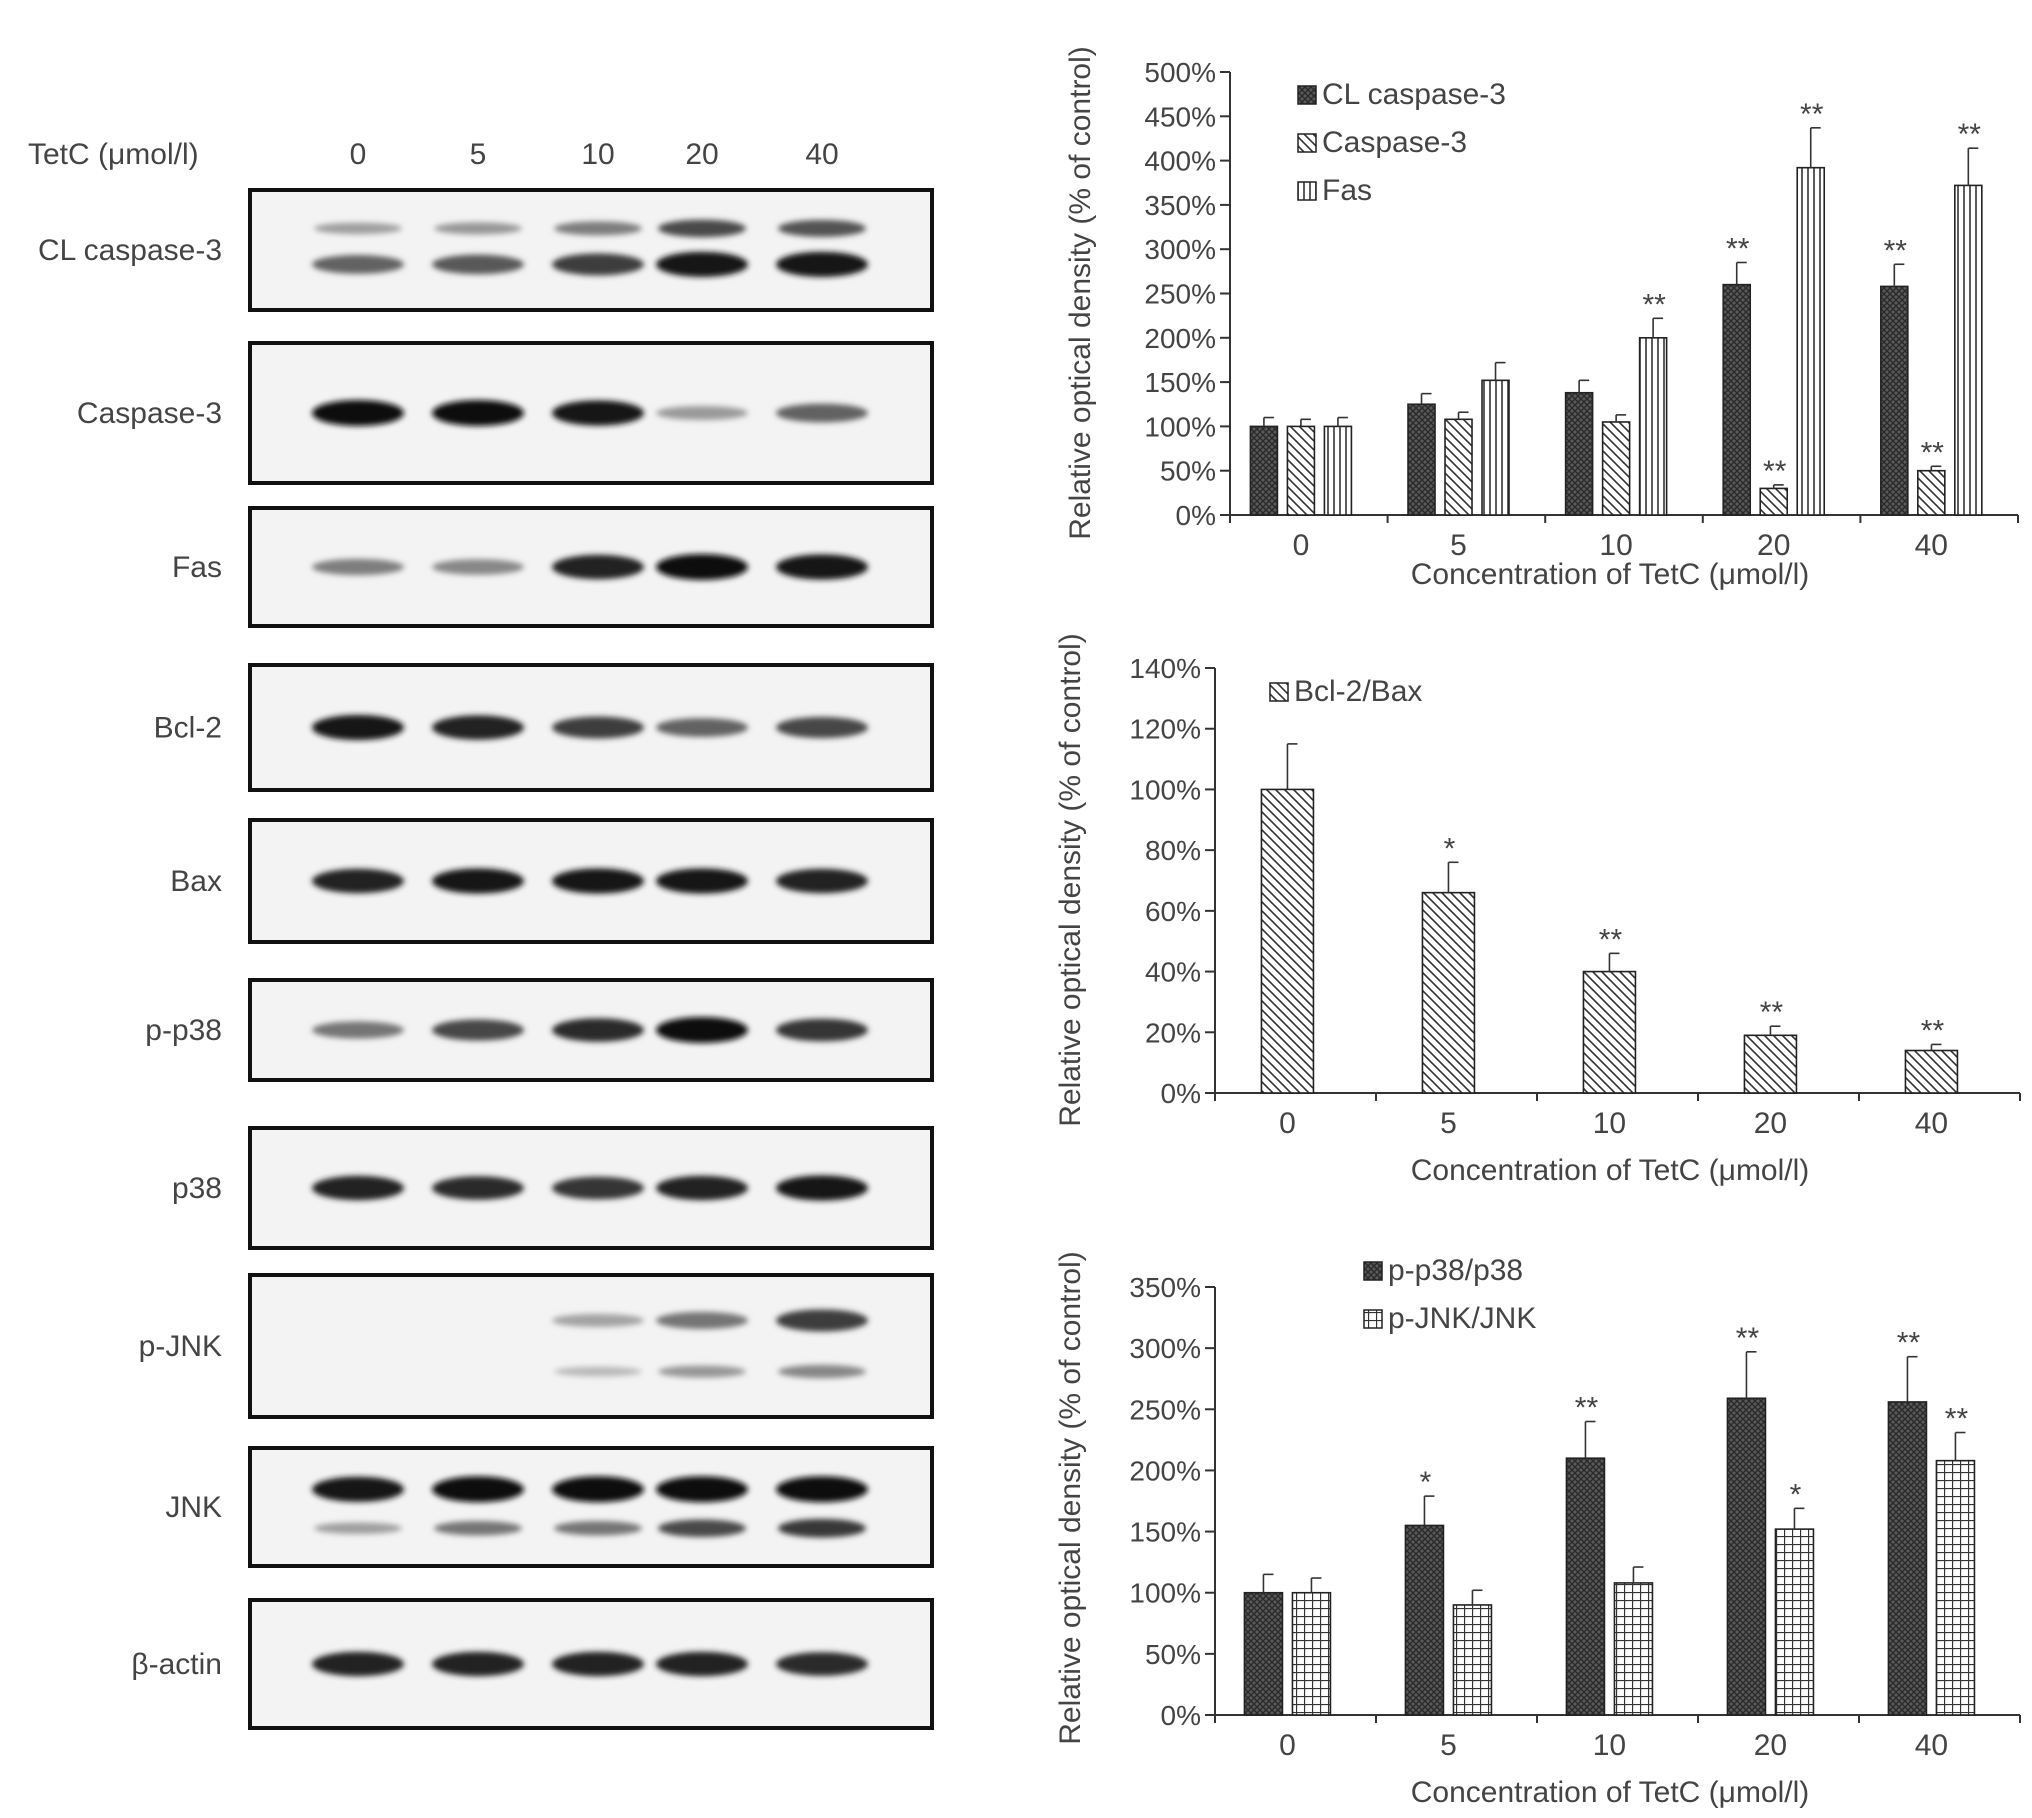 The width and height of the screenshot is (2032, 1818). What do you see at coordinates (544, 727) in the screenshot?
I see `blot-row: Bcl-2` at bounding box center [544, 727].